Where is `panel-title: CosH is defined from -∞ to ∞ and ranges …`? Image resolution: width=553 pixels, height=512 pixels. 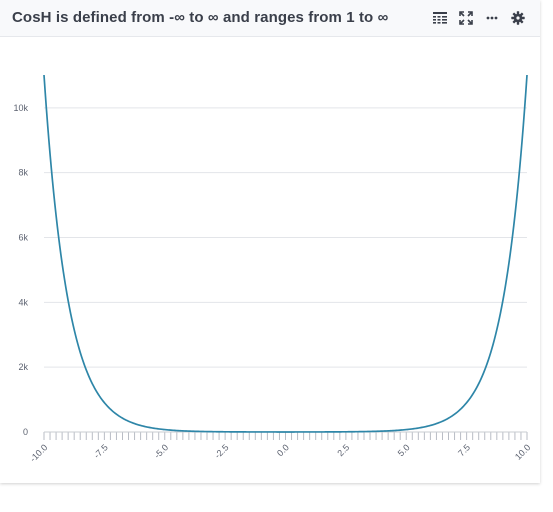
panel-title: CosH is defined from -∞ to ∞ and ranges … is located at coordinates (200, 17).